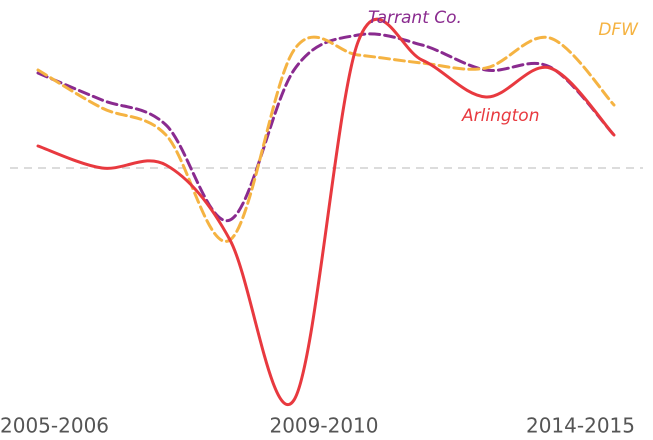 This screenshot has height=440, width=653. What do you see at coordinates (54, 426) in the screenshot?
I see `x-tick-label: 2005-2006` at bounding box center [54, 426].